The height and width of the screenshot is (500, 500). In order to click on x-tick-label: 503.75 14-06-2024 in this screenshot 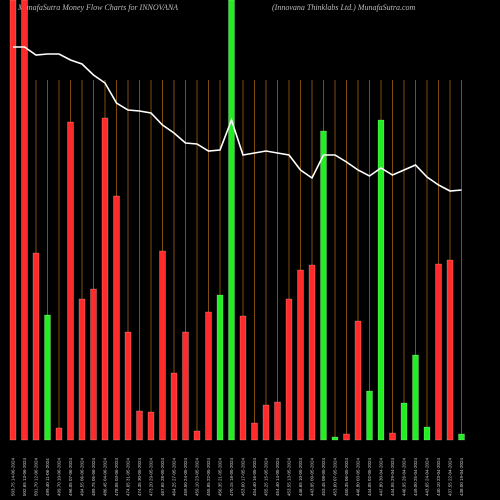, I will do `click(13, 476)`.